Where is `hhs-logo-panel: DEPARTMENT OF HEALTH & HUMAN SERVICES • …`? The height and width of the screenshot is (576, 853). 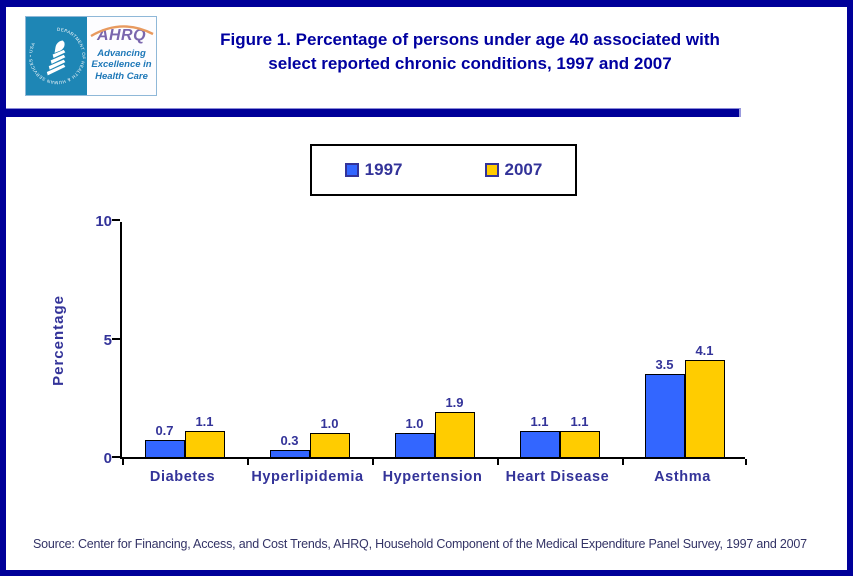
hhs-logo-panel: DEPARTMENT OF HEALTH & HUMAN SERVICES • … is located at coordinates (56, 56).